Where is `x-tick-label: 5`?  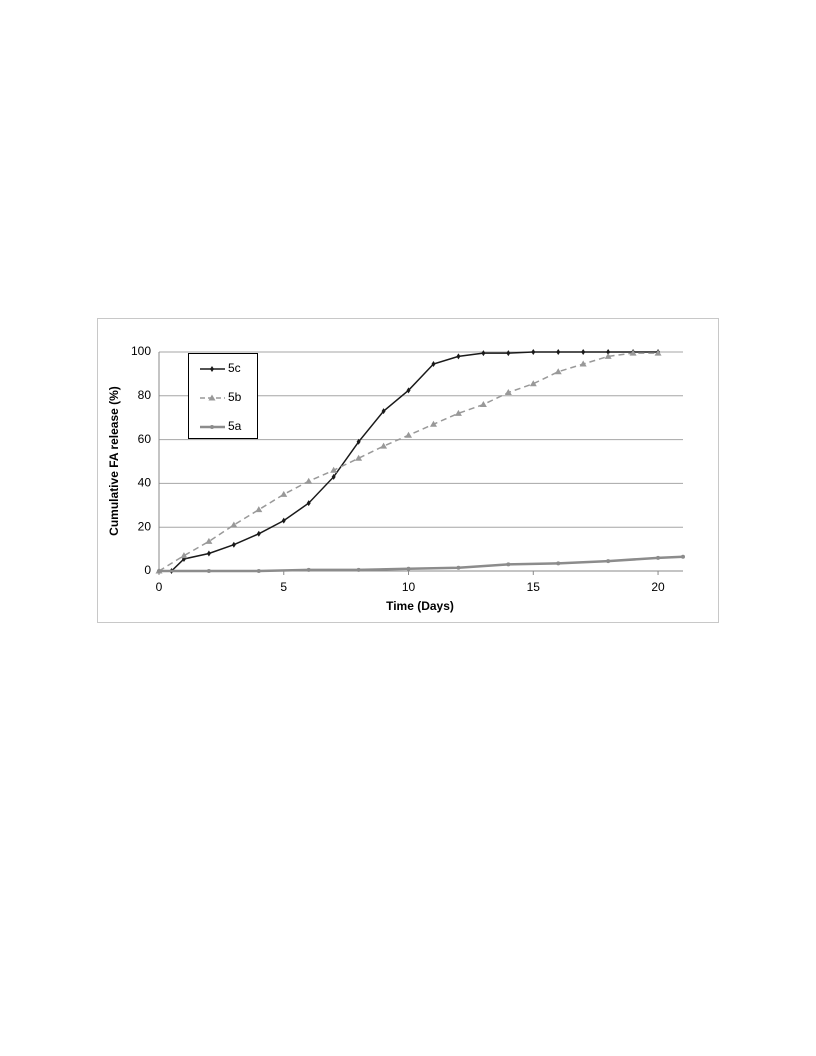
x-tick-label: 5 is located at coordinates (283, 587).